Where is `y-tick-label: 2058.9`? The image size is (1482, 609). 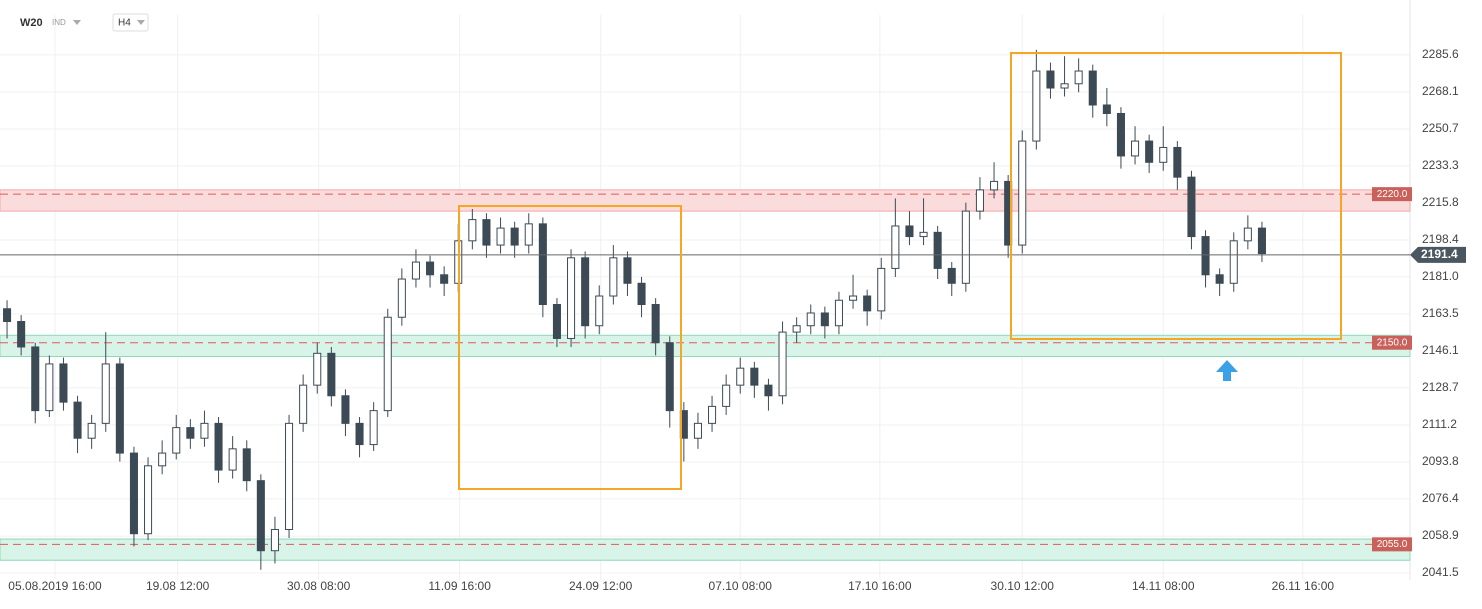 y-tick-label: 2058.9 is located at coordinates (1440, 535).